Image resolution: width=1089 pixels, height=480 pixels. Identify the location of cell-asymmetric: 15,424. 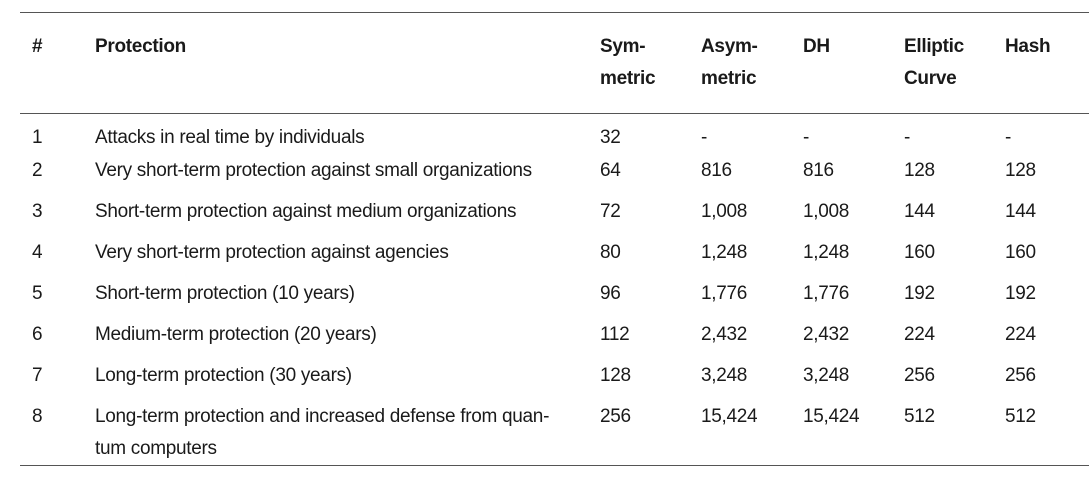
(729, 416).